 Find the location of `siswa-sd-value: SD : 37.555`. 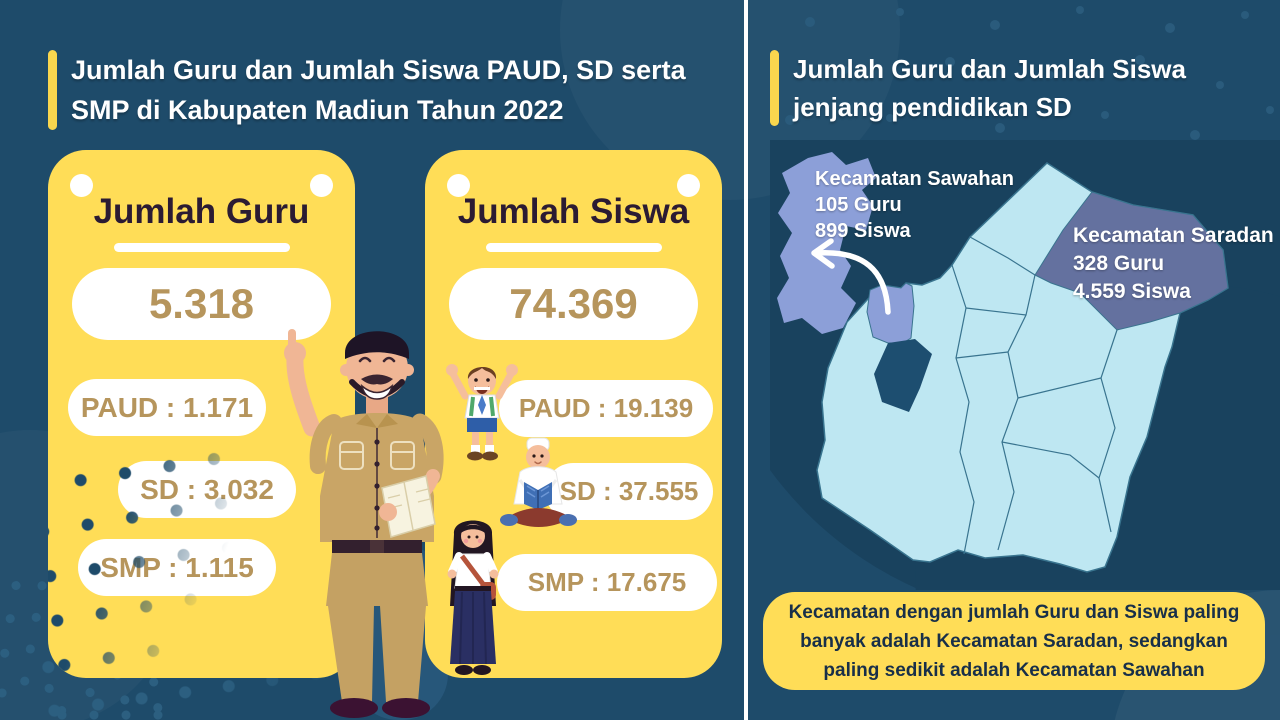

siswa-sd-value: SD : 37.555 is located at coordinates (629, 491).